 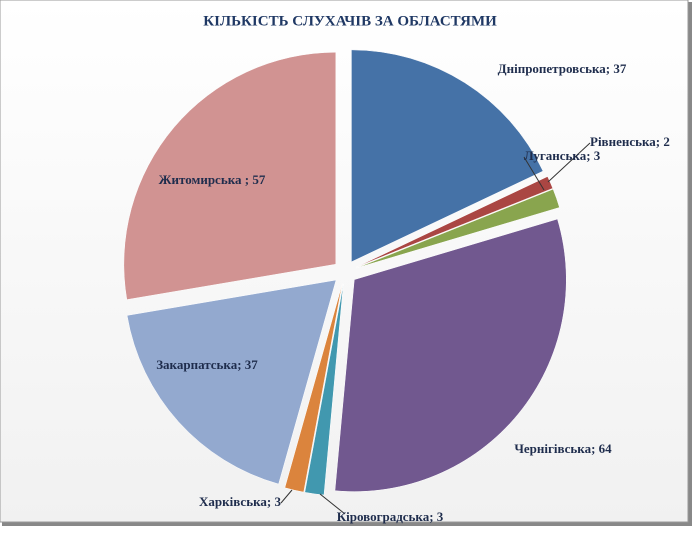 I want to click on data-label: Житомирська ; 57, so click(x=212, y=179).